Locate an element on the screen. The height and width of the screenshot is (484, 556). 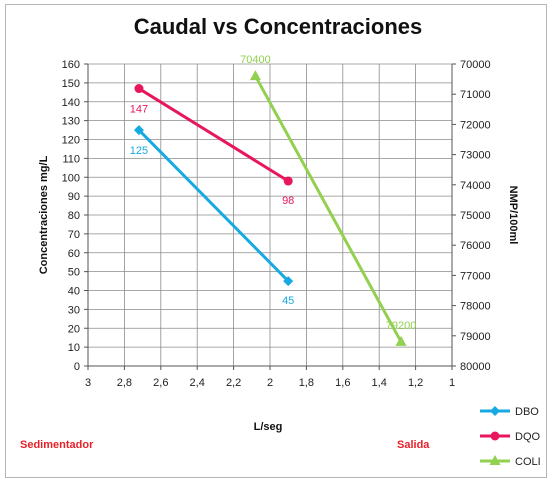
legend-label-dqo: DQO is located at coordinates (528, 437).